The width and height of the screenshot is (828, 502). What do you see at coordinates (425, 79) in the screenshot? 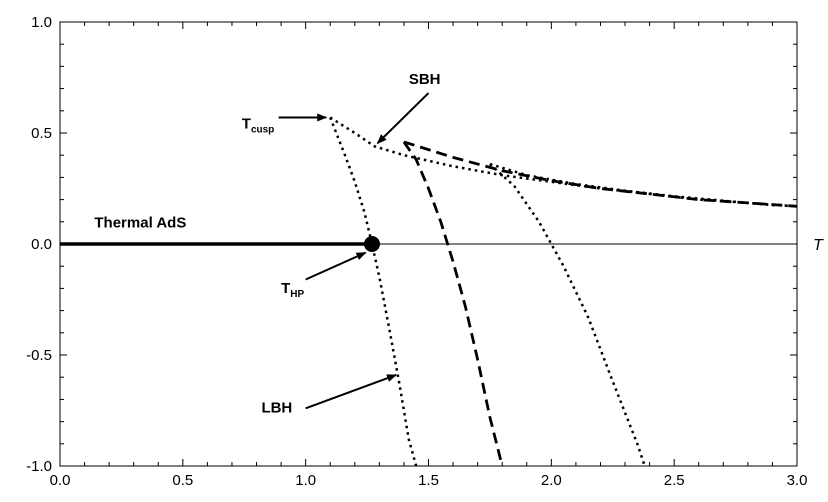
I see `sbh-label: SBH` at bounding box center [425, 79].